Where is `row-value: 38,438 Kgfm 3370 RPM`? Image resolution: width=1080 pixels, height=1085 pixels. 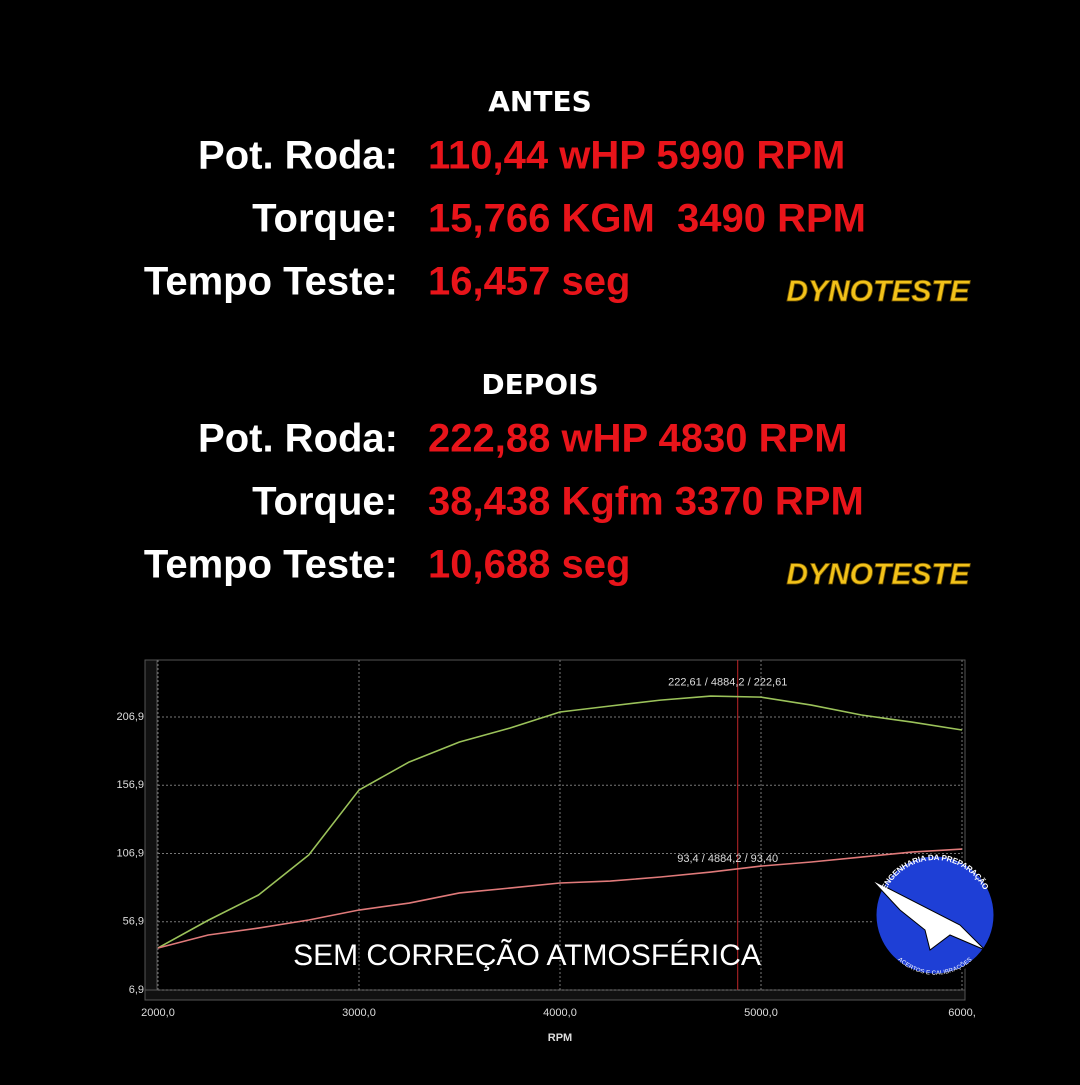
row-value: 38,438 Kgfm 3370 RPM is located at coordinates (646, 502).